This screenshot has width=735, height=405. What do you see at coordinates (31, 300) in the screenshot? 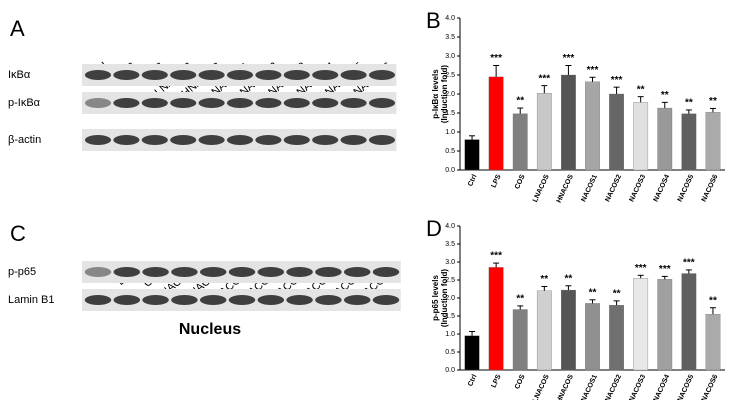
I see `row-label: Lamin B1` at bounding box center [31, 300].